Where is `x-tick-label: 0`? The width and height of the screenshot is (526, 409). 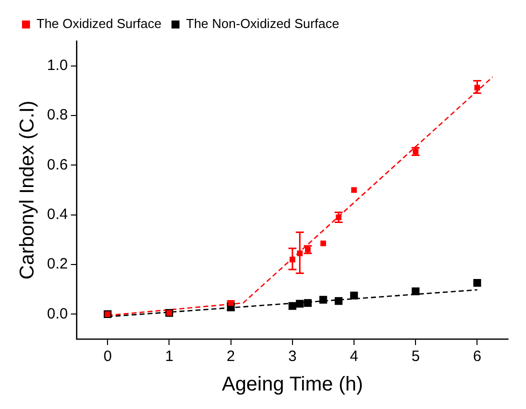
x-tick-label: 0 is located at coordinates (107, 357).